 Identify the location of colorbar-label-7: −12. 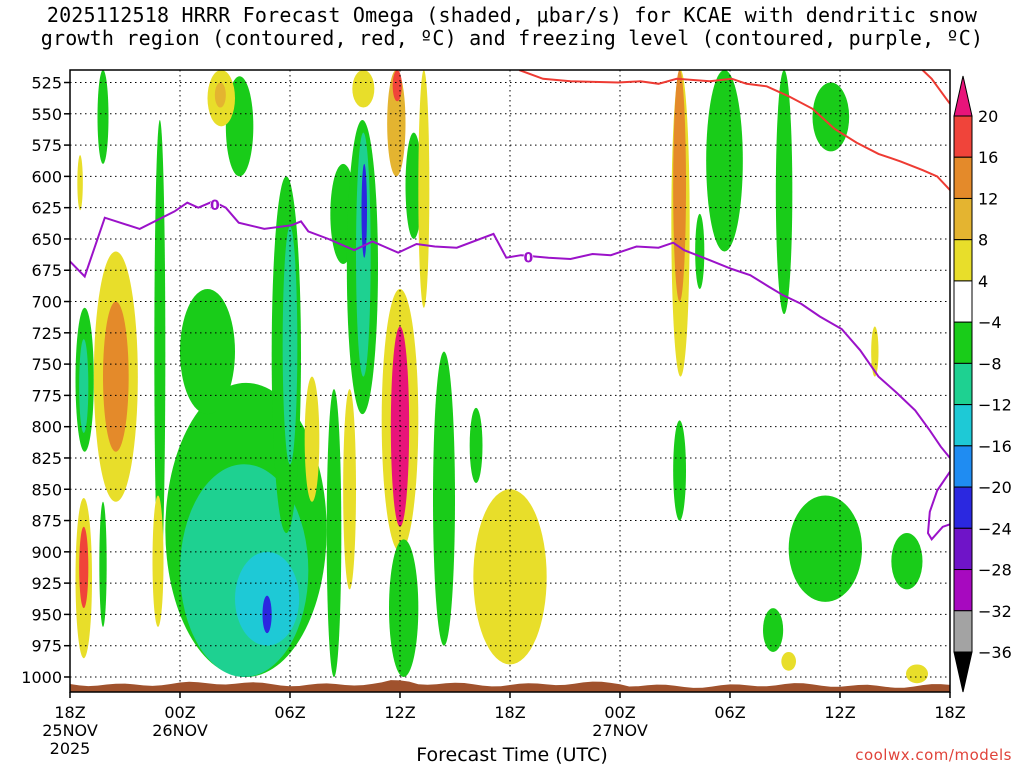
(995, 405).